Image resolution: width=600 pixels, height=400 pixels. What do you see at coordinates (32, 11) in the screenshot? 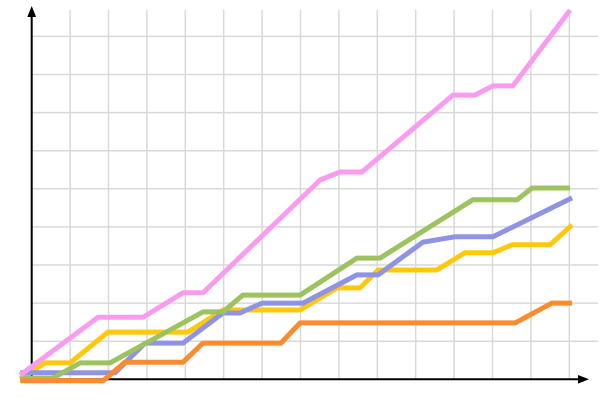
I see `y-axis-arrow-icon` at bounding box center [32, 11].